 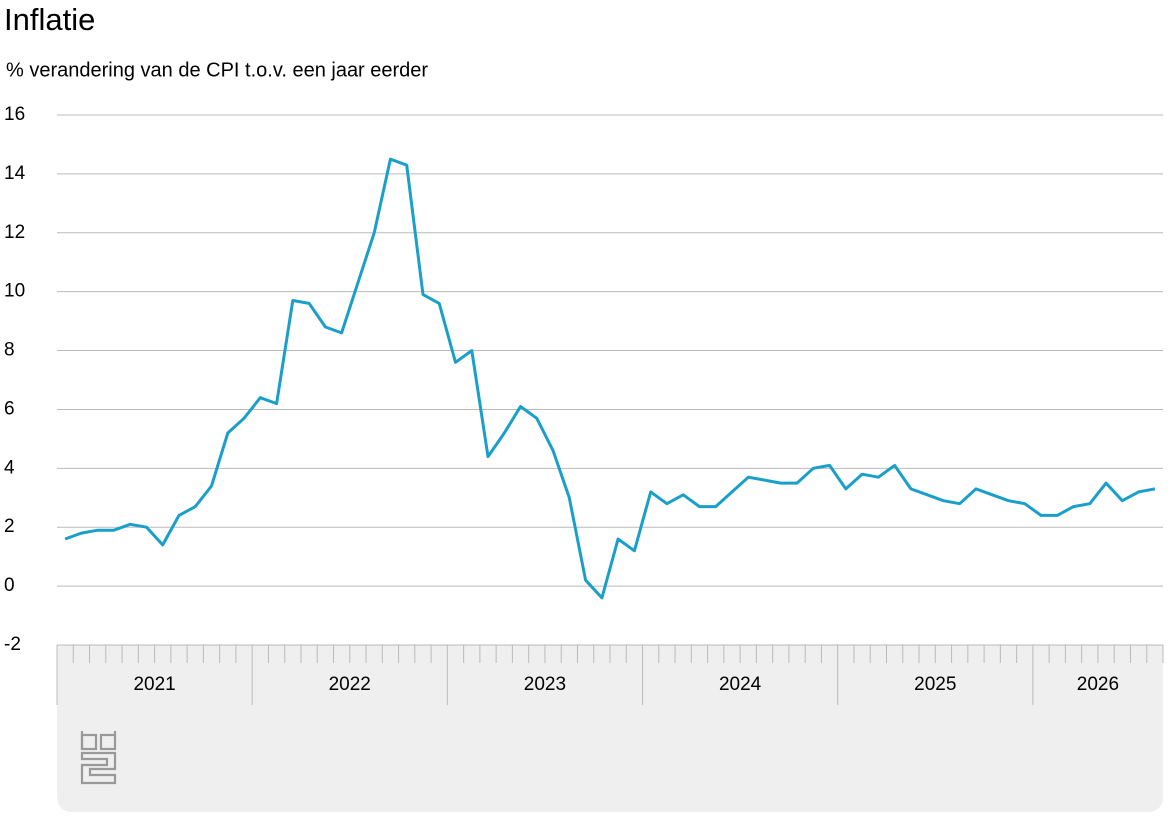 What do you see at coordinates (154, 684) in the screenshot?
I see `x-tick-label: 2021` at bounding box center [154, 684].